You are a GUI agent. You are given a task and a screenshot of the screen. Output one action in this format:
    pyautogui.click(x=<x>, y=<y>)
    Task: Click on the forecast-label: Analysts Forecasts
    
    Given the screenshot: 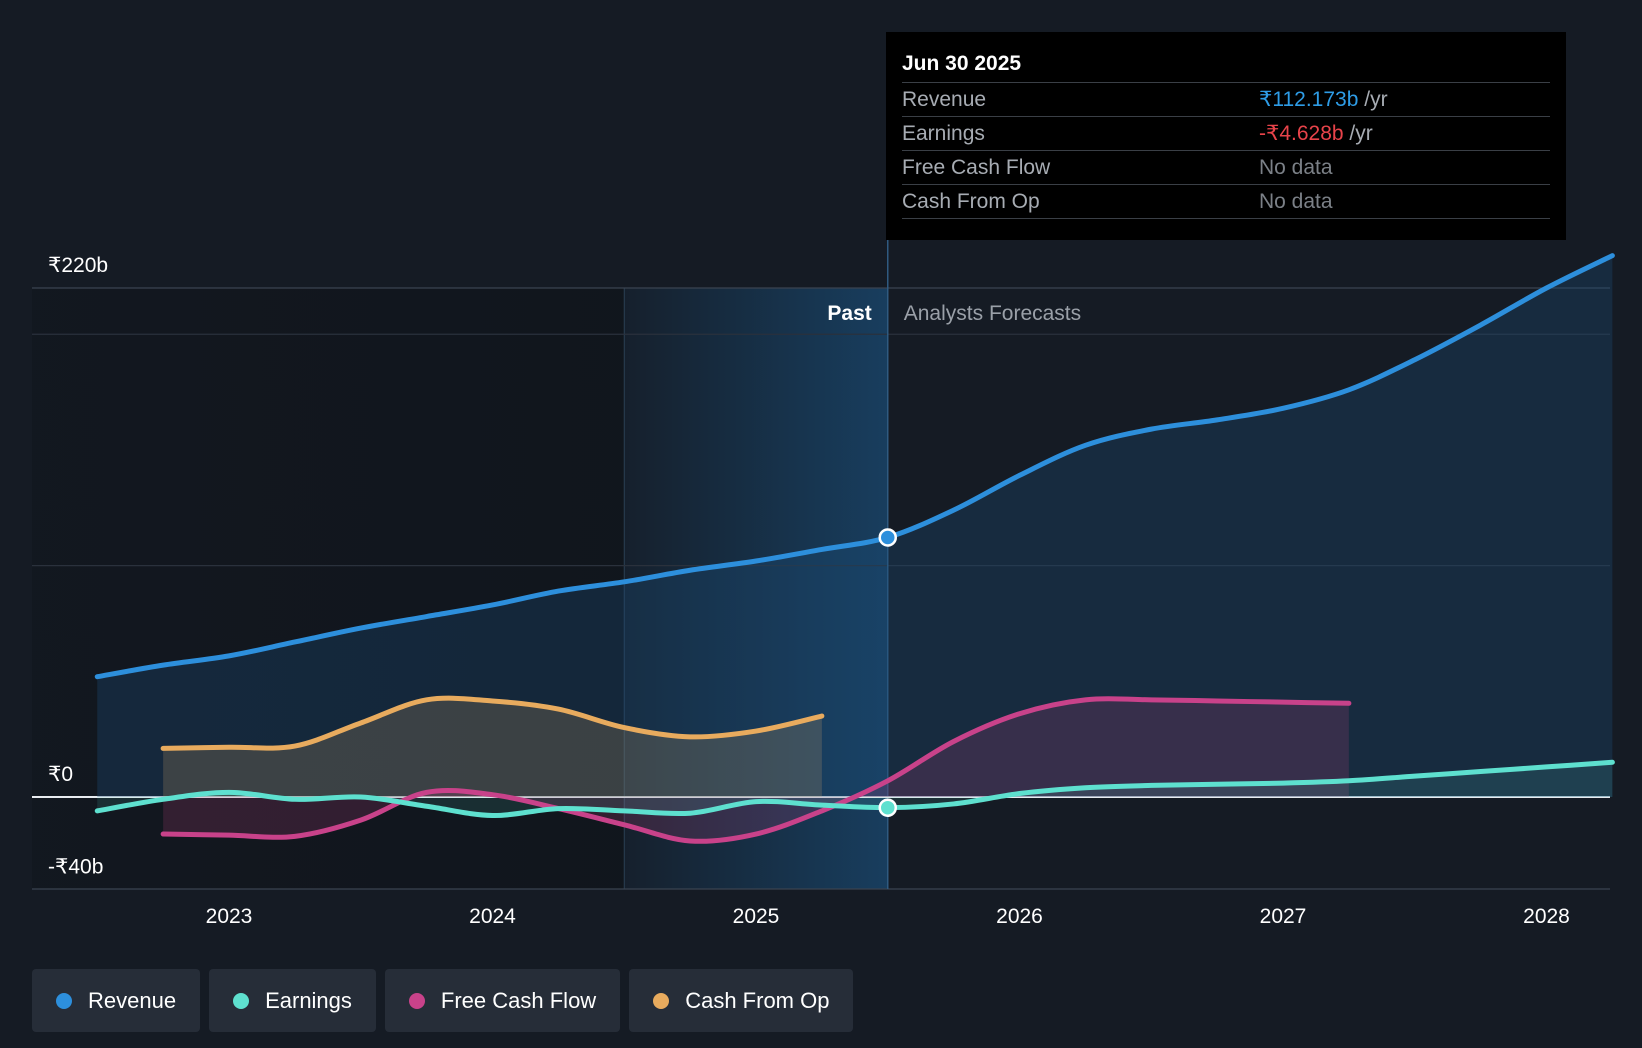 What is the action you would take?
    pyautogui.click(x=992, y=313)
    